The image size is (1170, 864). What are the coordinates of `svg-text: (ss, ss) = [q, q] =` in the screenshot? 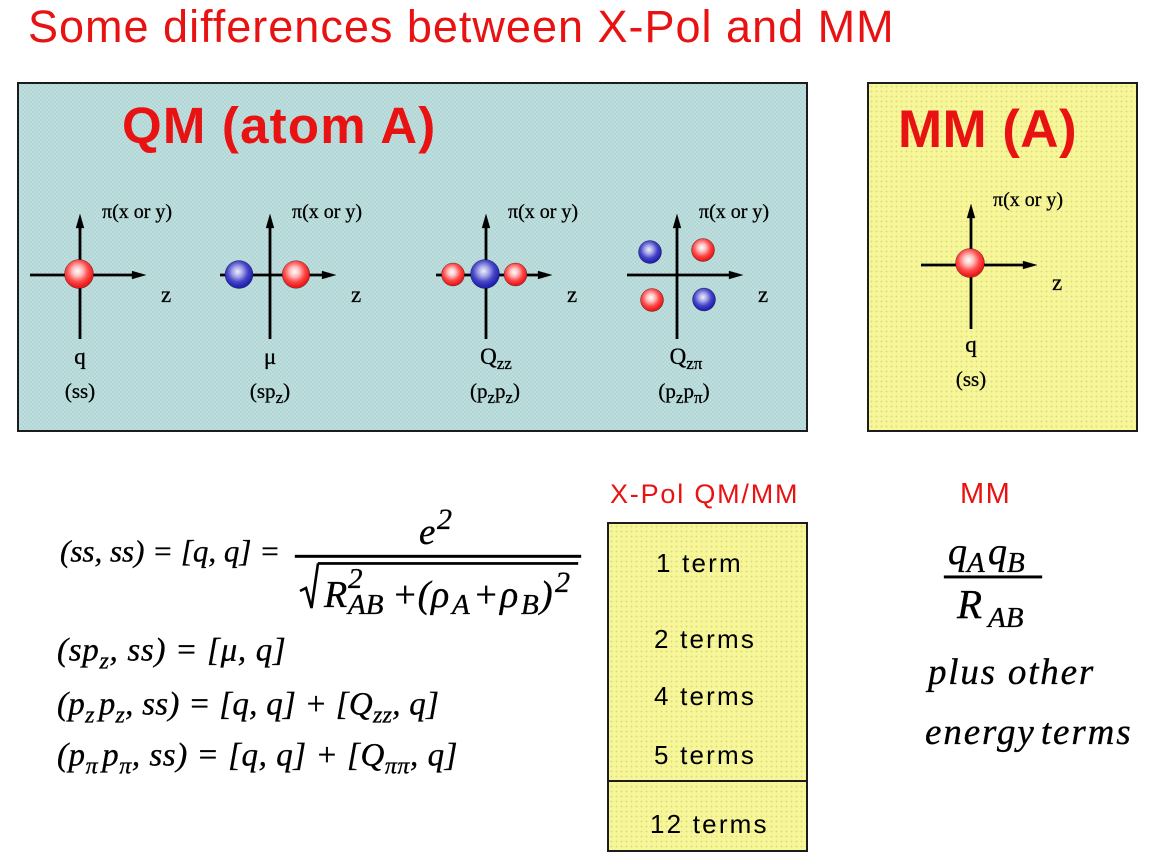 It's located at (170, 551).